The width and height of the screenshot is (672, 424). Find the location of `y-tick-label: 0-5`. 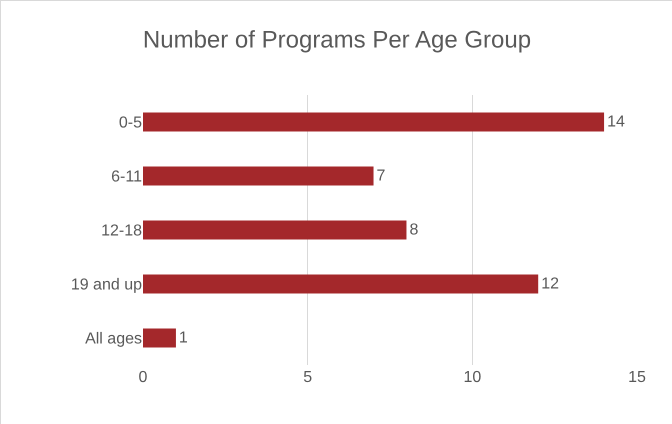

y-tick-label: 0-5 is located at coordinates (130, 123).